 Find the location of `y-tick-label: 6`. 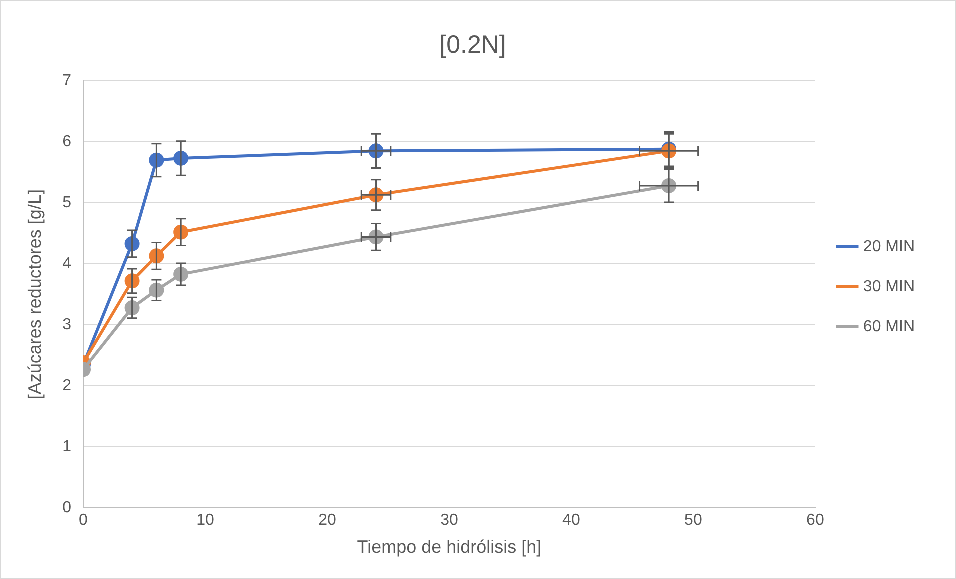

y-tick-label: 6 is located at coordinates (67, 141).